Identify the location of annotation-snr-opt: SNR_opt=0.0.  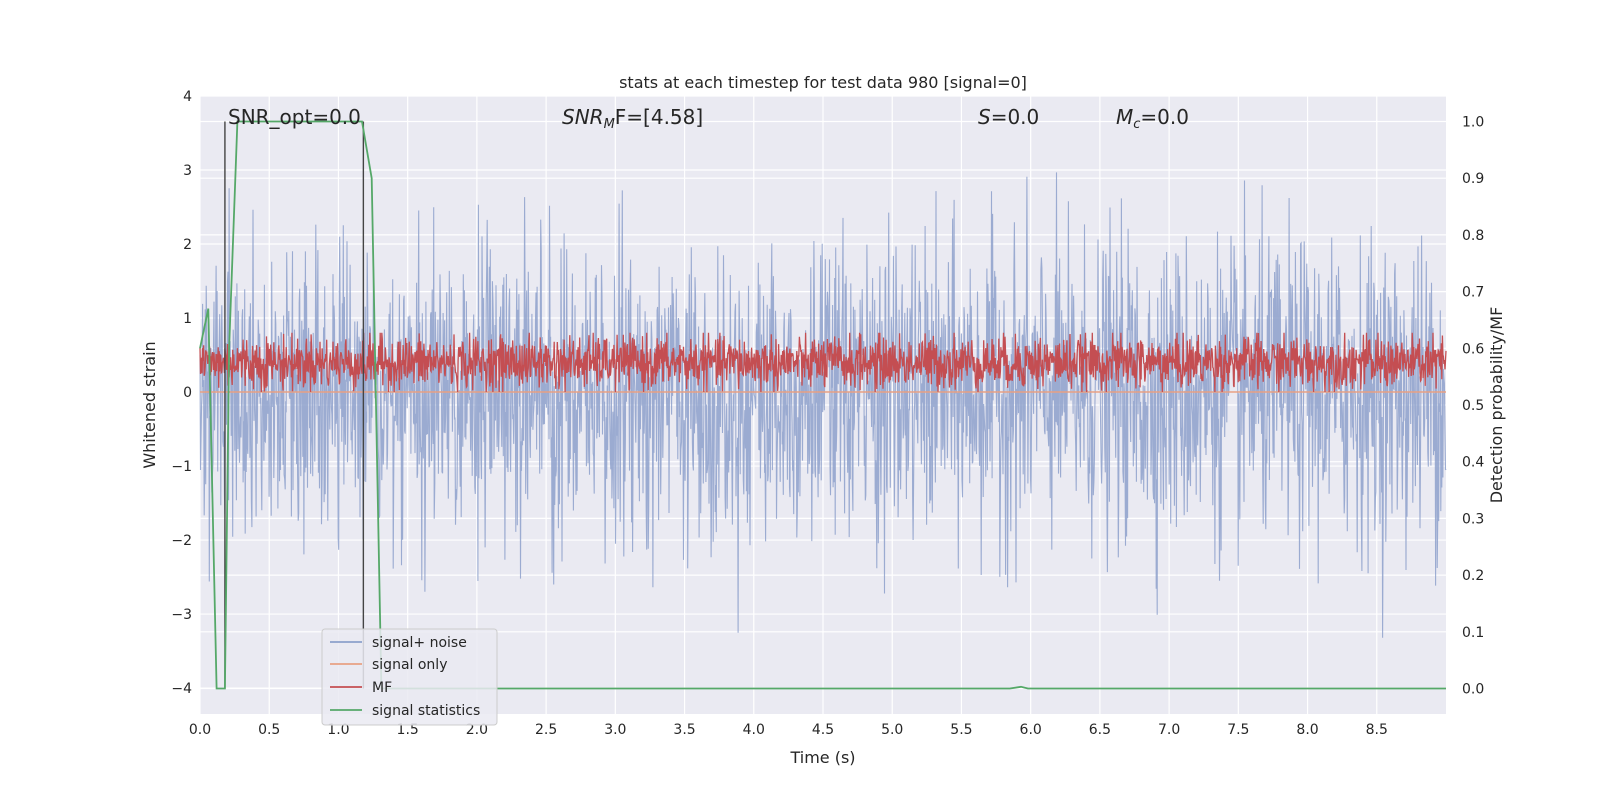
(294, 117).